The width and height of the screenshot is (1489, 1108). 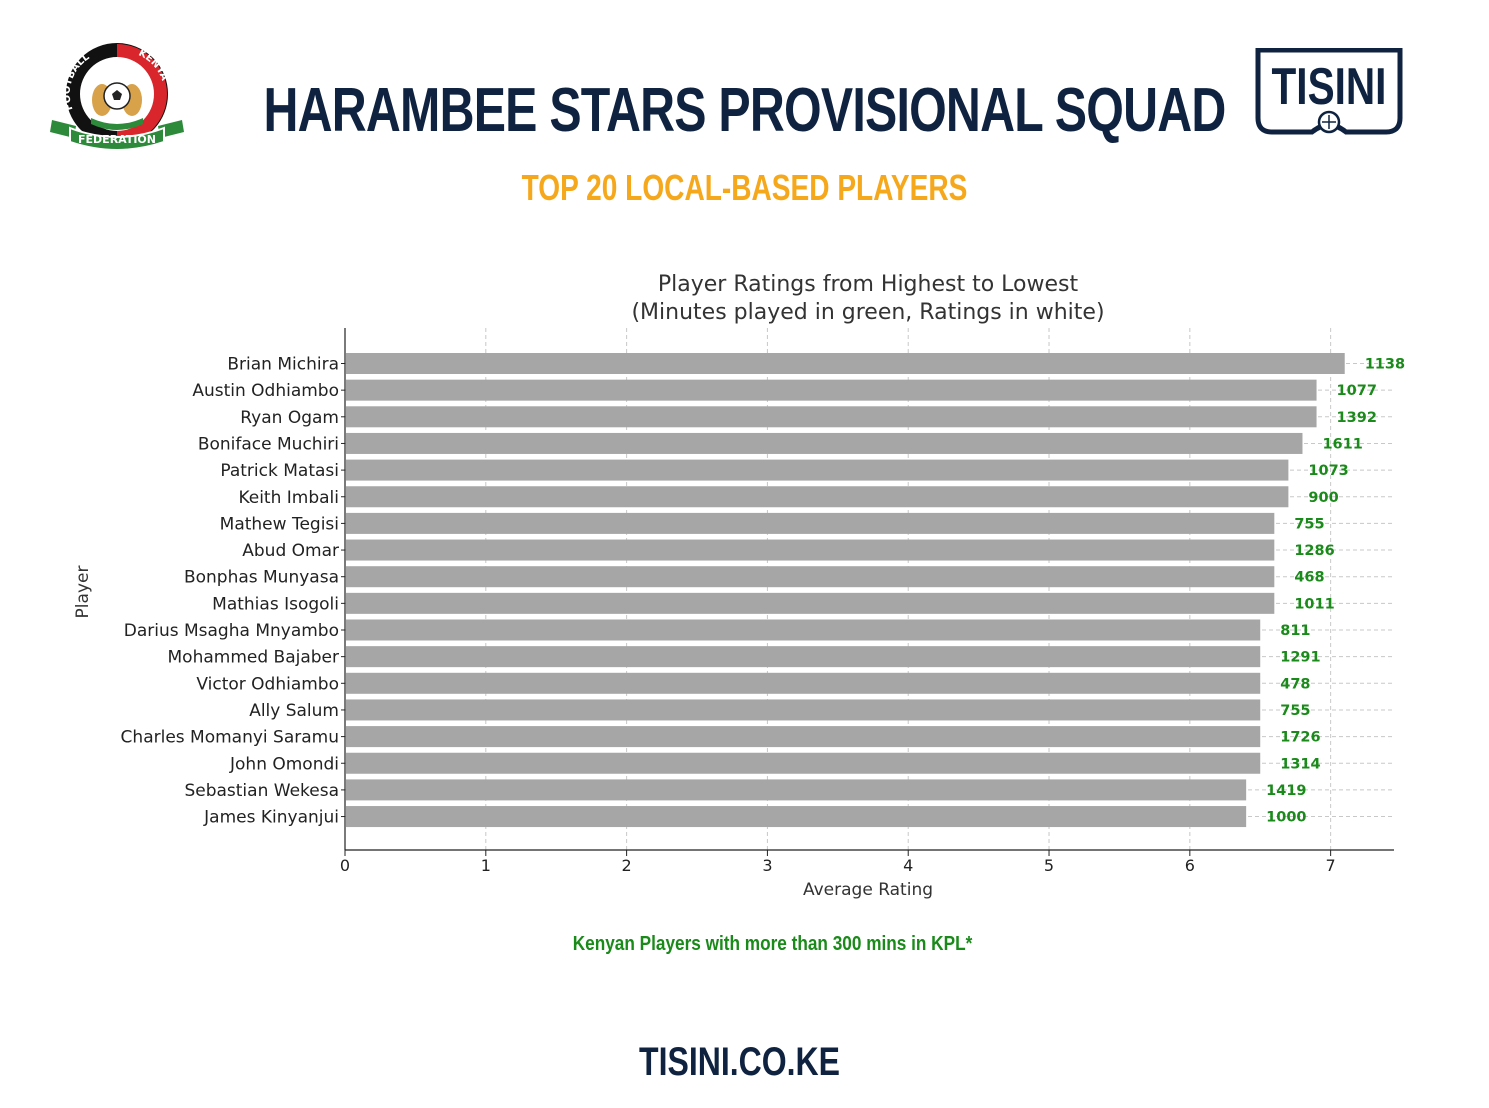 I want to click on minutes-label: 1077, so click(x=1357, y=391).